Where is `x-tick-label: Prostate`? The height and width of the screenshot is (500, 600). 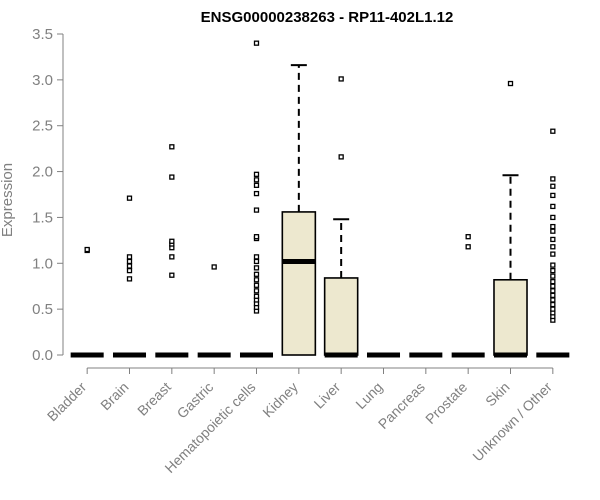 x-tick-label: Prostate is located at coordinates (446, 403).